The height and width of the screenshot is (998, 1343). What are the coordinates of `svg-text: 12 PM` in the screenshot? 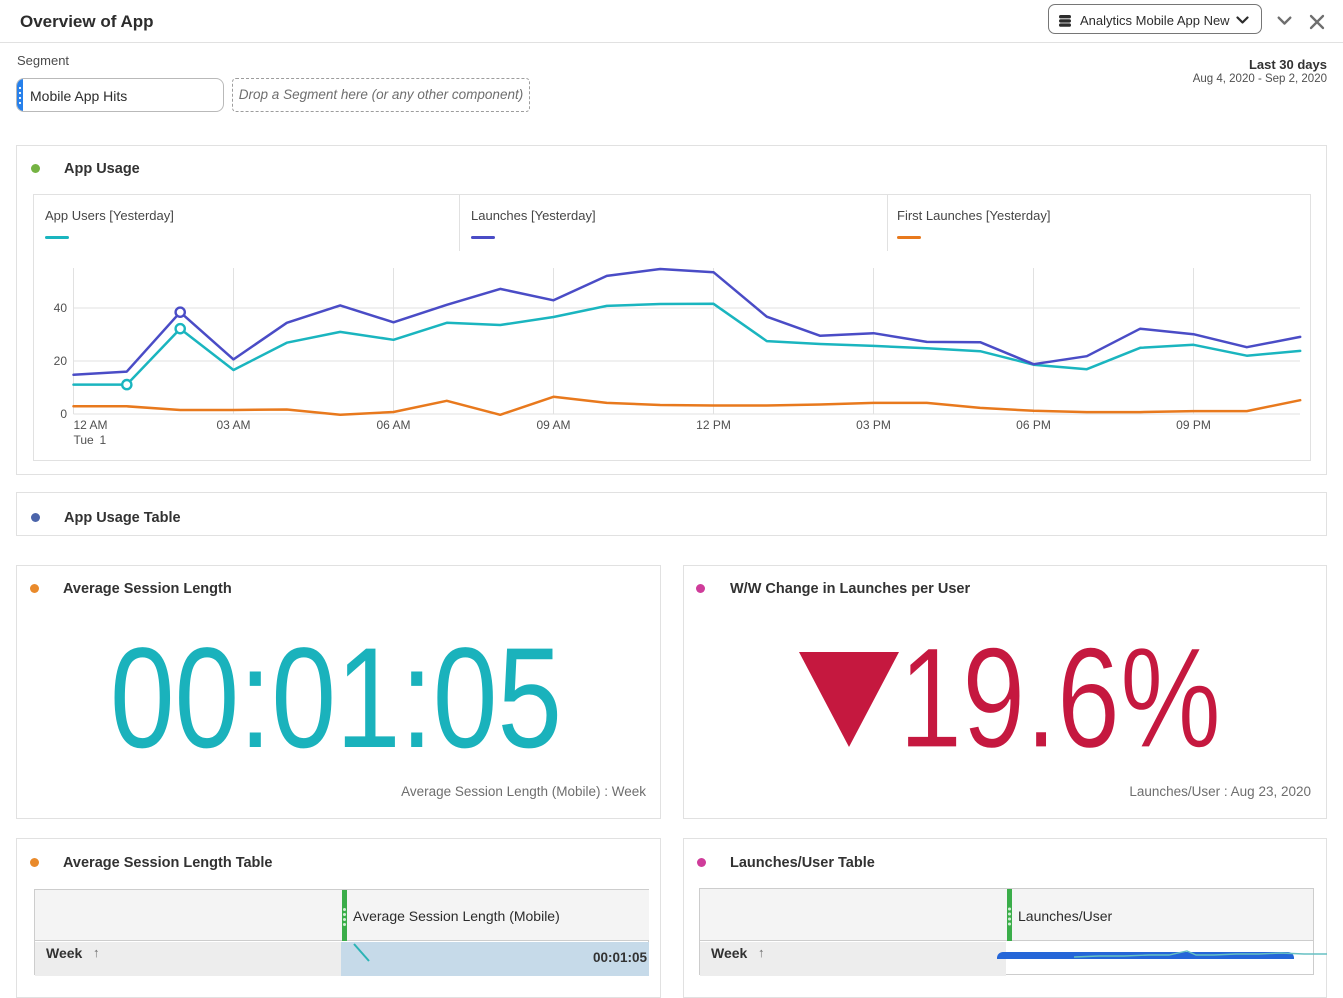 It's located at (713, 425).